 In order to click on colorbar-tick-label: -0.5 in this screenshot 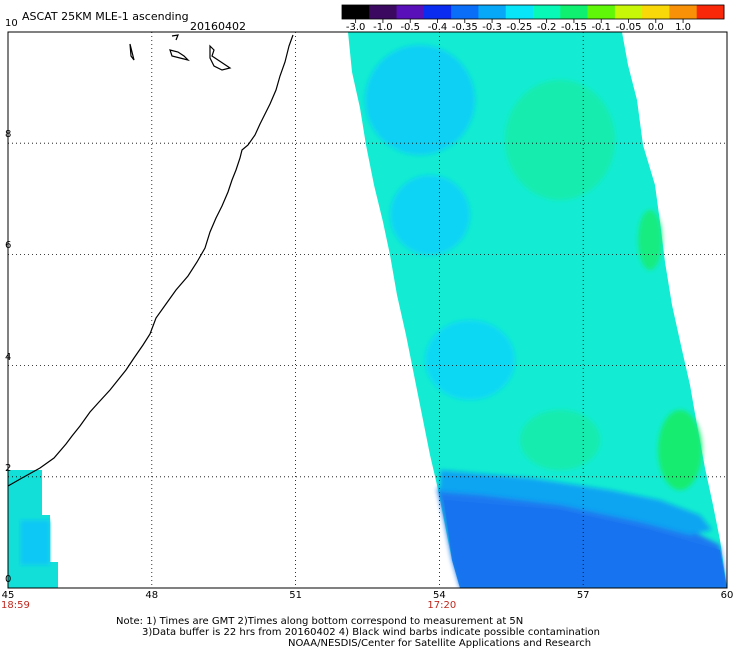, I will do `click(410, 27)`.